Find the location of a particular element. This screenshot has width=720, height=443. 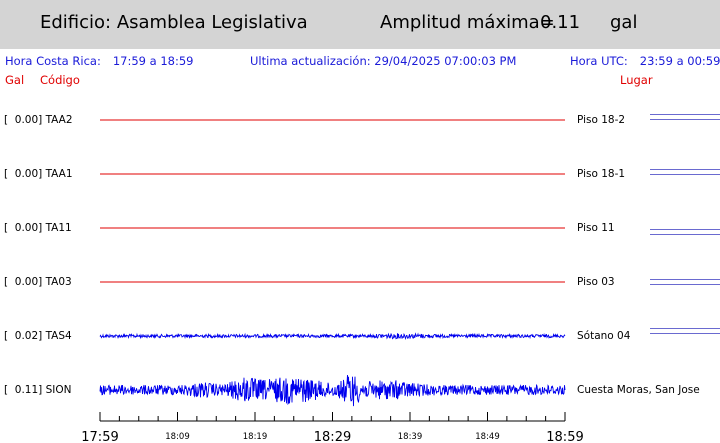

tick-label-1759: 17:59 is located at coordinates (99, 436).